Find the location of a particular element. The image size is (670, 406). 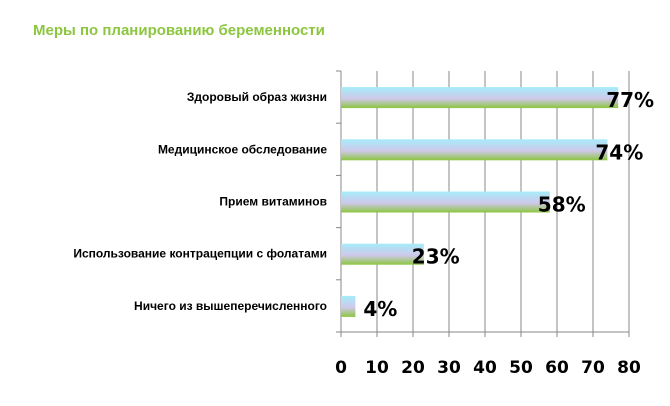

category-label: Ничего из вышеперечисленного is located at coordinates (230, 306).